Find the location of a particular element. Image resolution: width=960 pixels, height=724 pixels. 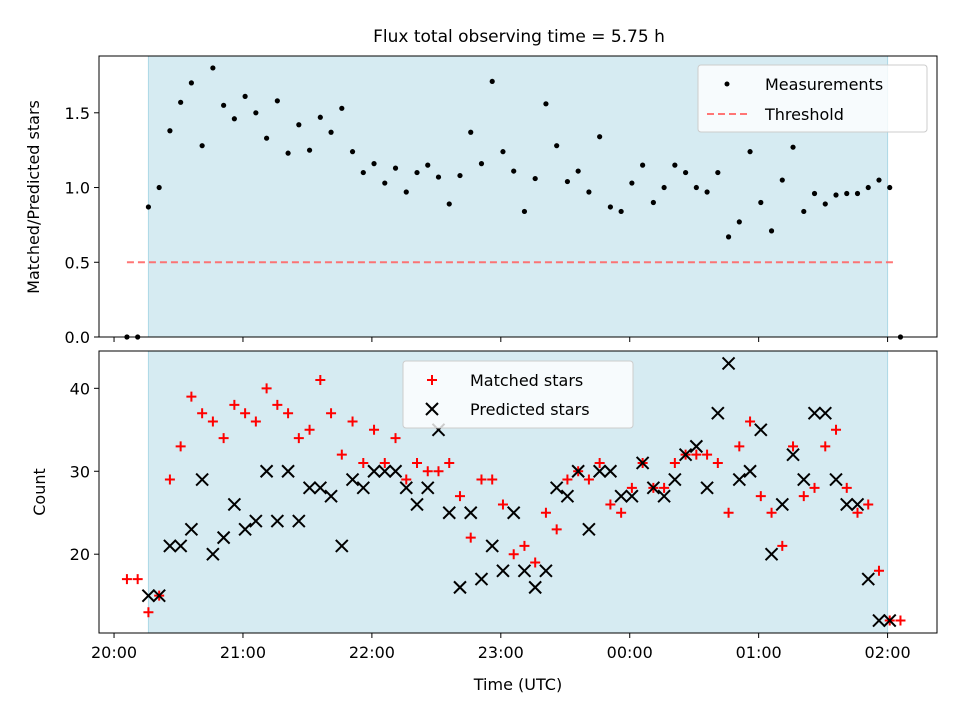

top-shade-right-edge is located at coordinates (888, 196).